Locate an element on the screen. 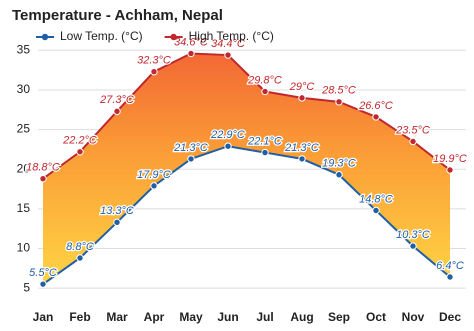 Image resolution: width=474 pixels, height=331 pixels. x-tick-label: Jan is located at coordinates (43, 317).